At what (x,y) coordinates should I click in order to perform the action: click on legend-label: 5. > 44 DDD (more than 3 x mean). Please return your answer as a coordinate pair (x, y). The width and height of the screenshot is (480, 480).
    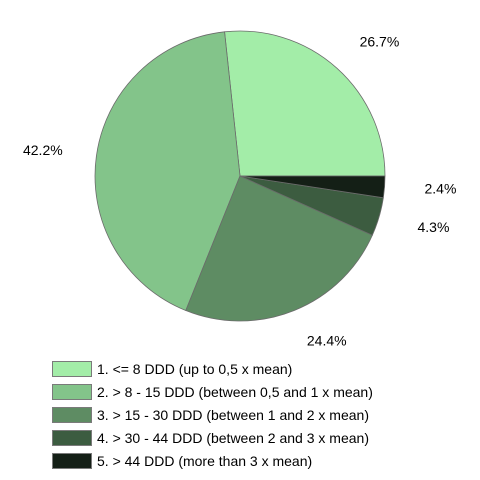
    Looking at the image, I should click on (205, 461).